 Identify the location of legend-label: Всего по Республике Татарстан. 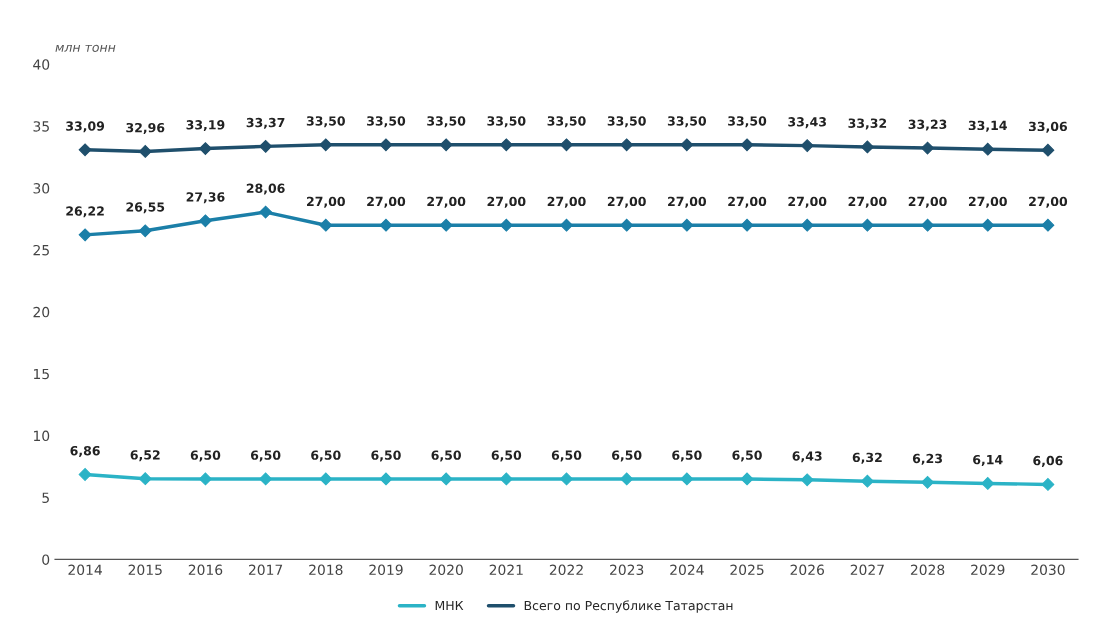
(628, 606).